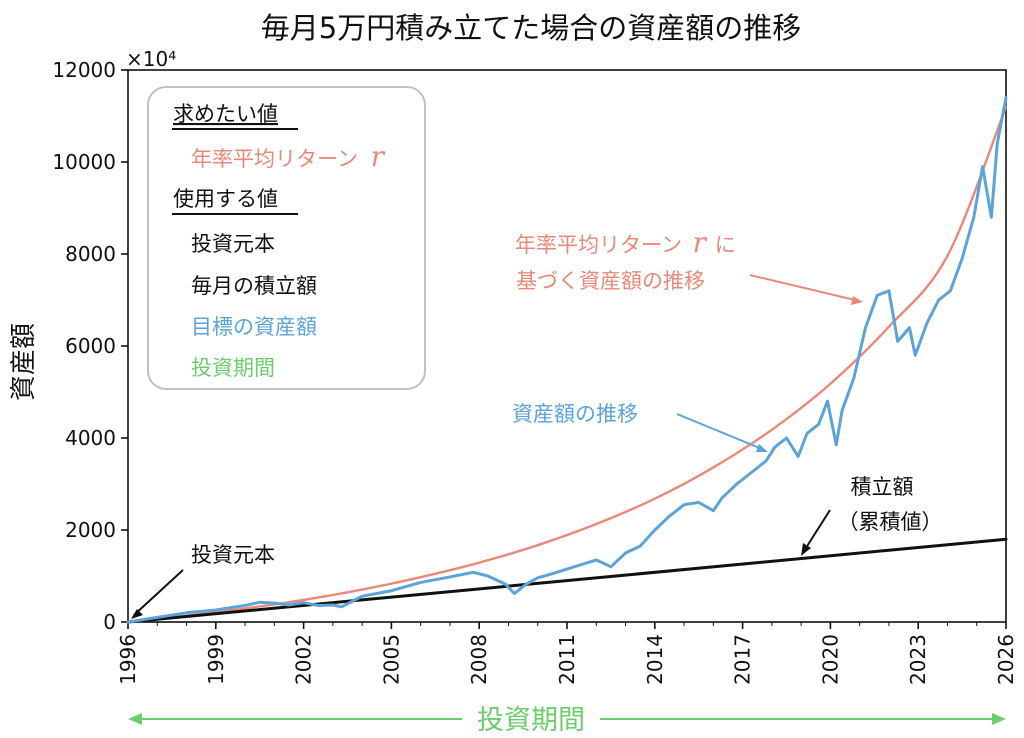  What do you see at coordinates (598, 245) in the screenshot?
I see `annotation-return-curve-label: 年率平均リターン` at bounding box center [598, 245].